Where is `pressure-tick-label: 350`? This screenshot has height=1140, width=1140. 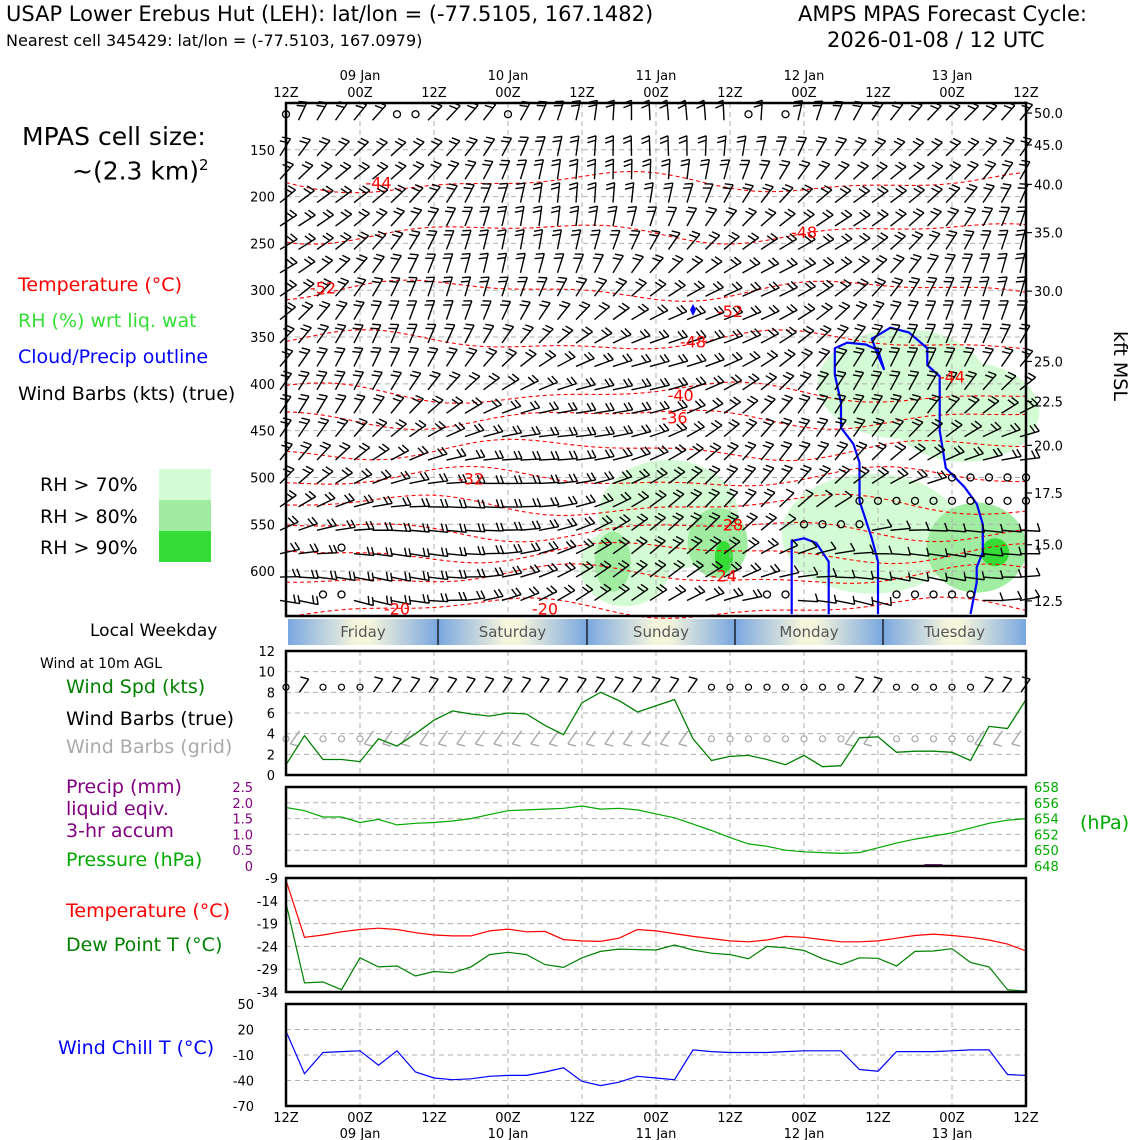
pressure-tick-label: 350 is located at coordinates (262, 338).